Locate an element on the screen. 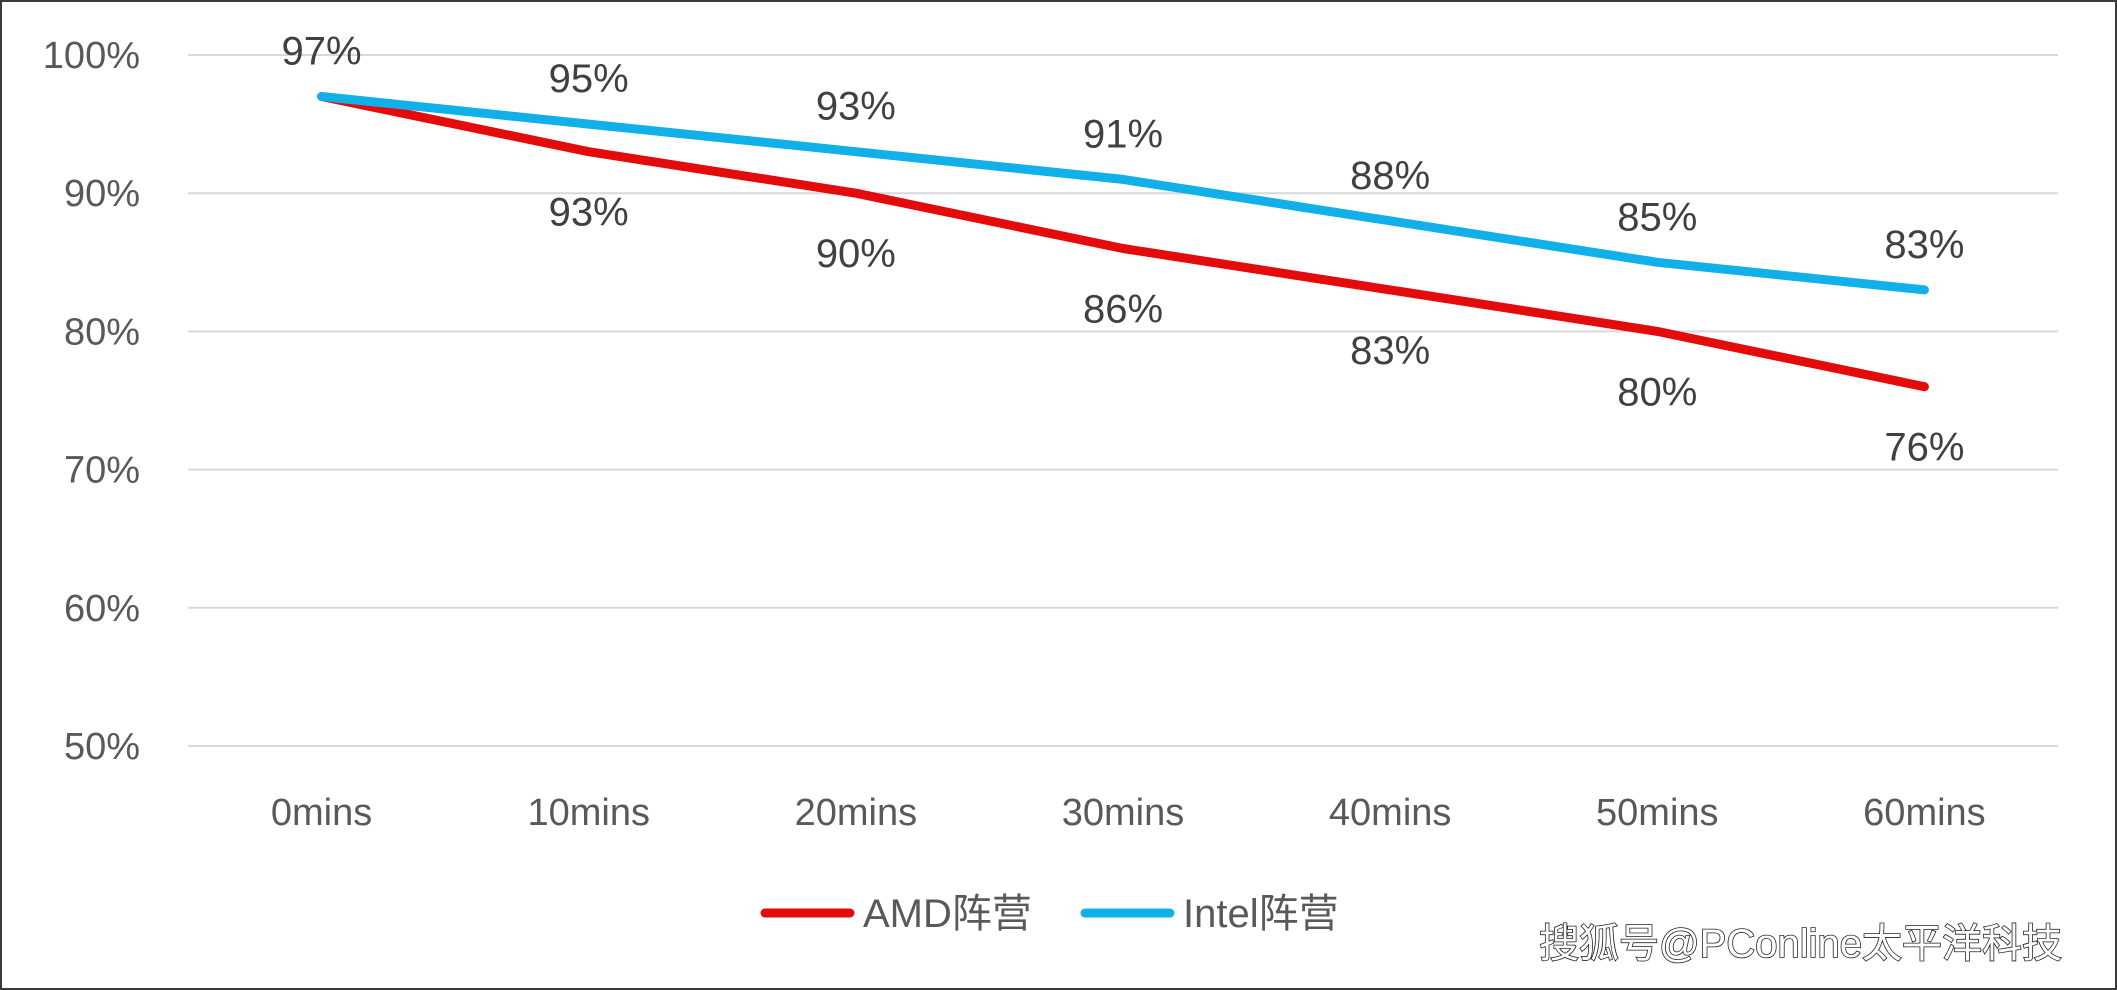 Image resolution: width=2117 pixels, height=990 pixels. legend: AMD阵营 Intel阵营 is located at coordinates (1049, 914).